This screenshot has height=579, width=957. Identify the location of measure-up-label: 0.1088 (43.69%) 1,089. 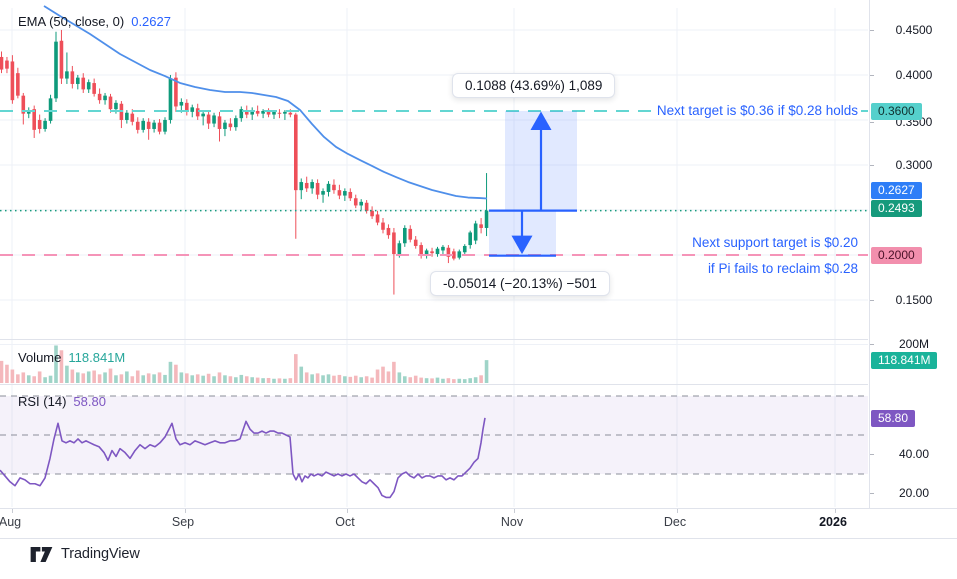
(534, 85).